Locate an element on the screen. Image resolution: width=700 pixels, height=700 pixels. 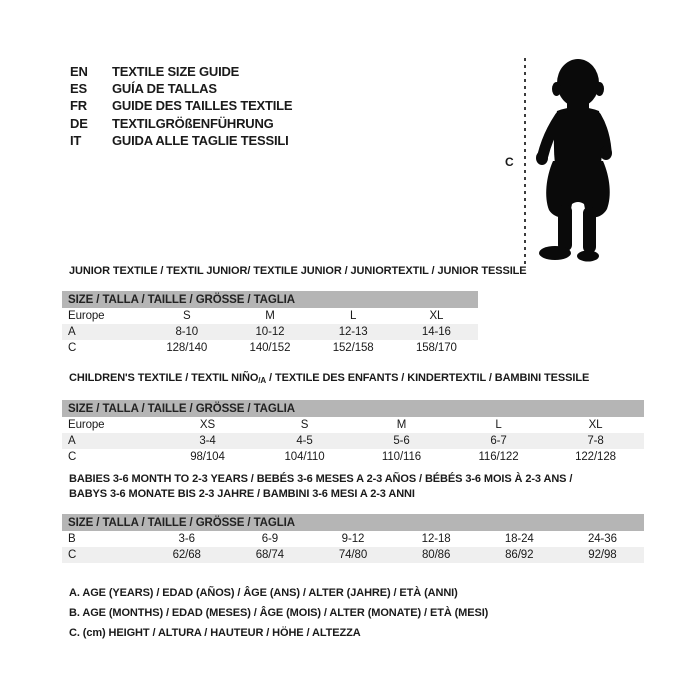
size-cell: 8-10 is located at coordinates (187, 332).